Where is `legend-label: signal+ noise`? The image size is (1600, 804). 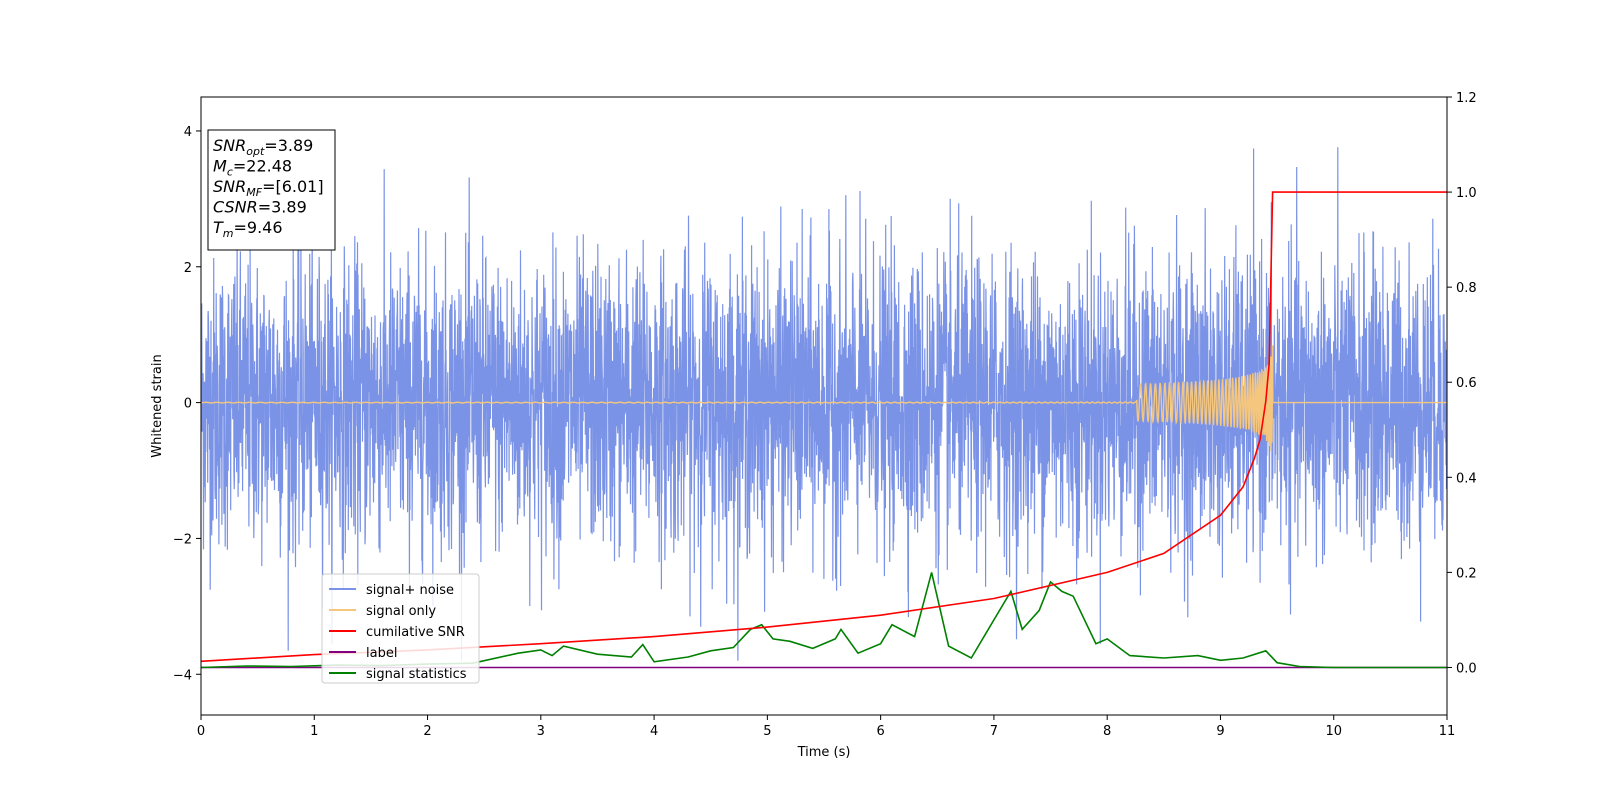 legend-label: signal+ noise is located at coordinates (410, 590).